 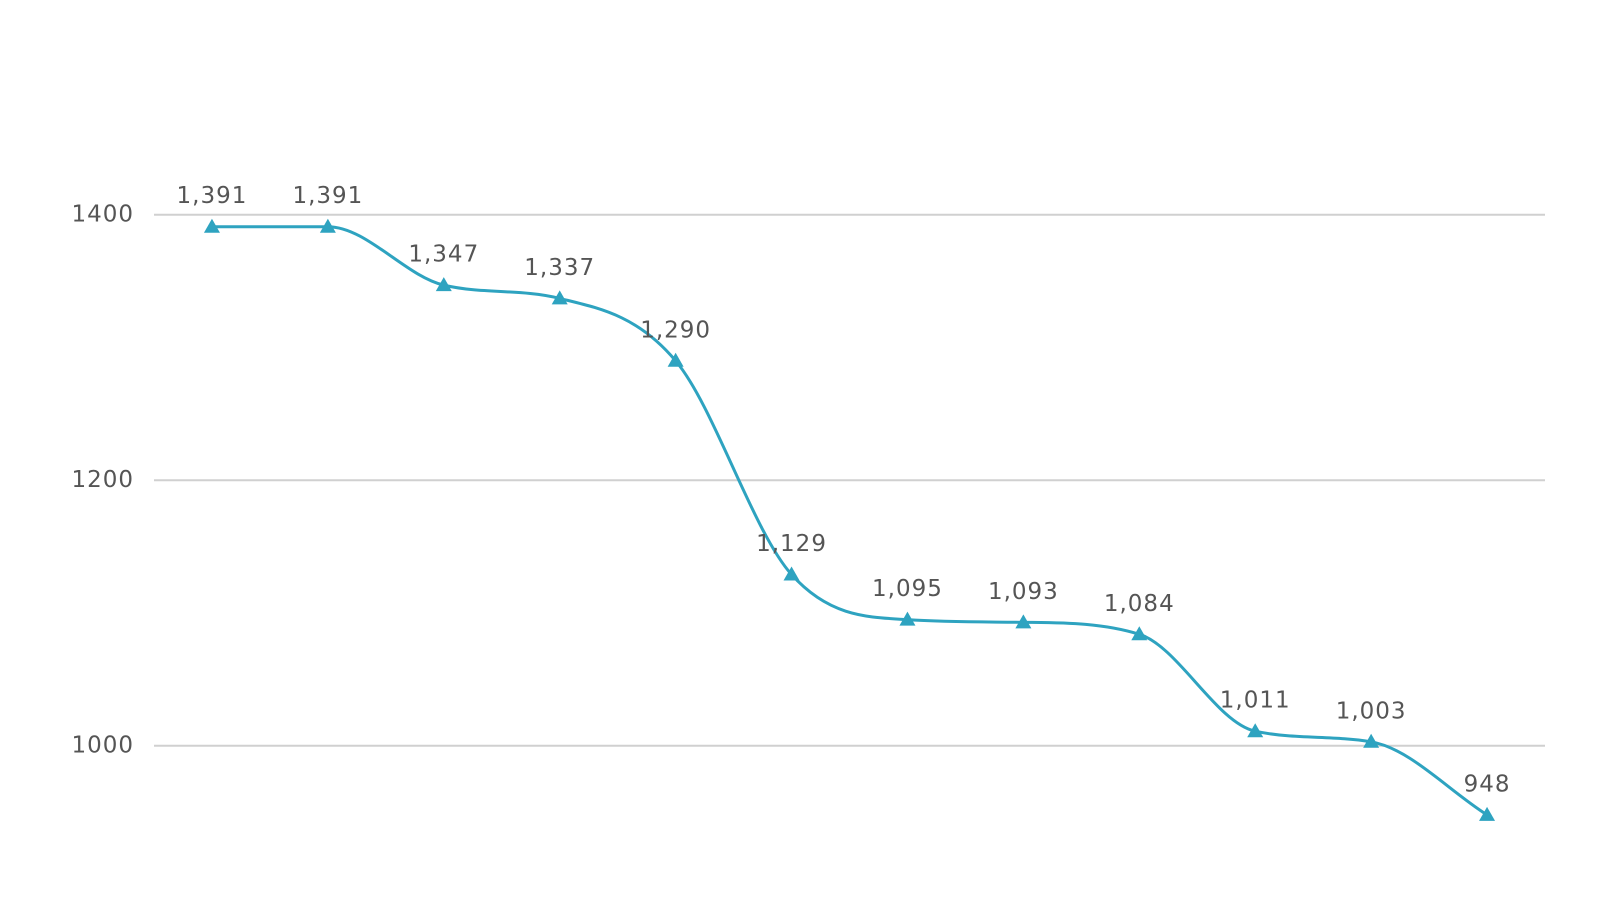 I want to click on data-label: 1,084, so click(x=1139, y=604).